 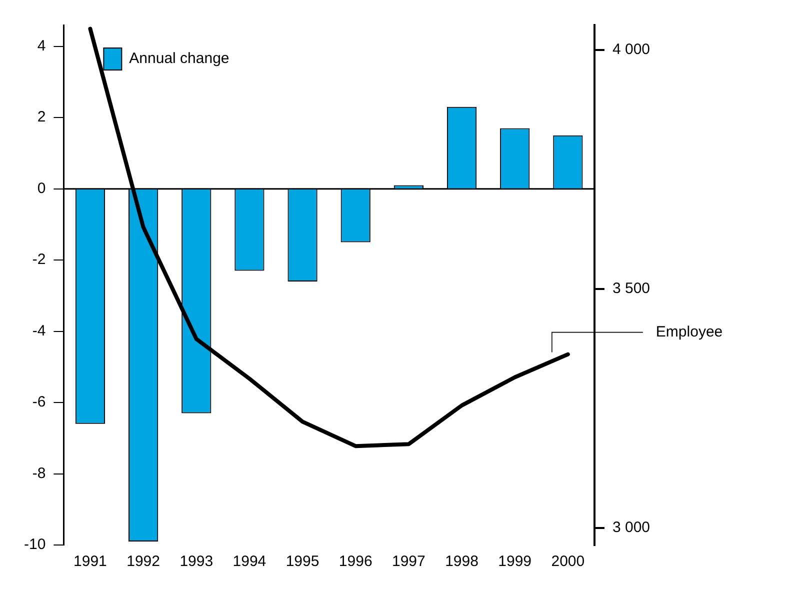 What do you see at coordinates (249, 561) in the screenshot?
I see `x-tick-label: 1994` at bounding box center [249, 561].